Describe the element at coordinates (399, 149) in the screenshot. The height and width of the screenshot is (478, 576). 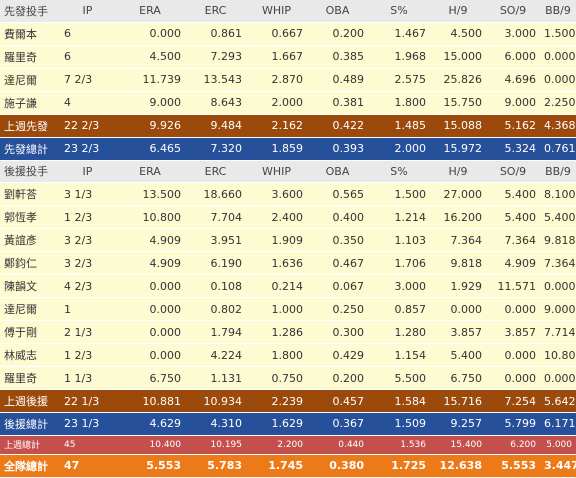
I see `cell: 2.000` at that location.